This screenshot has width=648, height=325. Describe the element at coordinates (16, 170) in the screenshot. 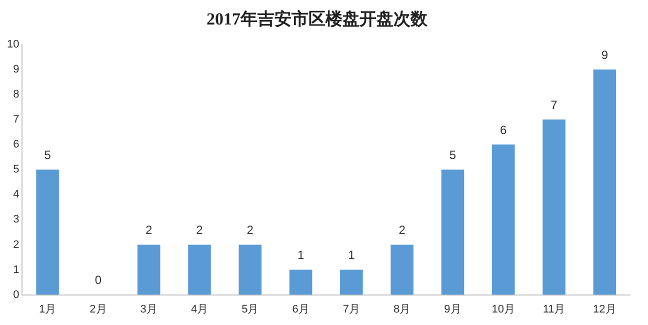

I see `y-tick-label: 5` at that location.